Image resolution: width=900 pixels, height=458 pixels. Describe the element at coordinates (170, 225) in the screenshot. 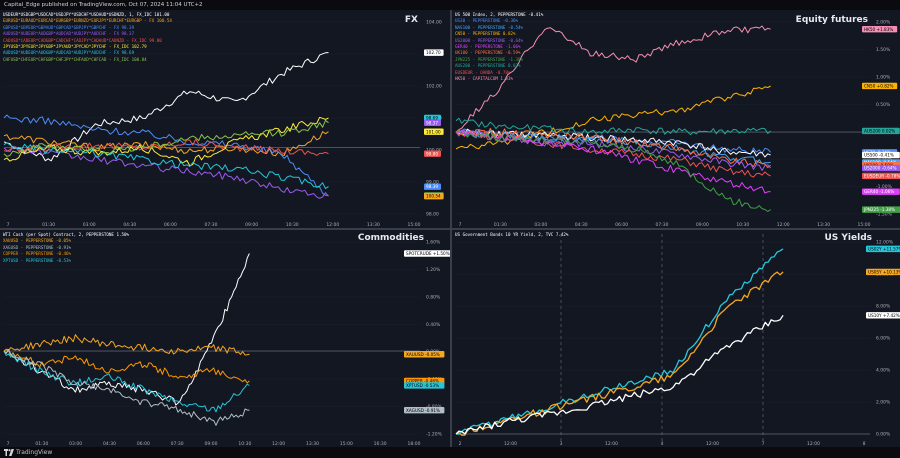

I see `x-tick-label: 06:00` at that location.